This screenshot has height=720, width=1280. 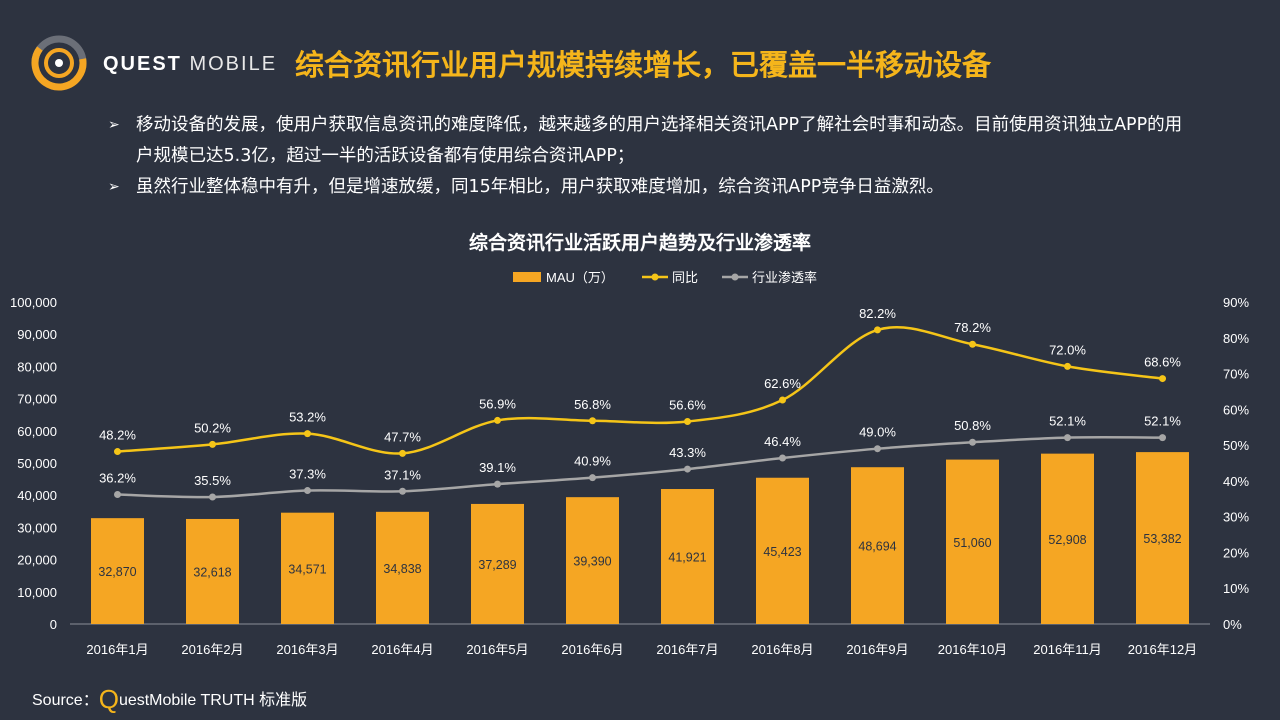 I want to click on bar-value-label: 34,571, so click(x=307, y=569).